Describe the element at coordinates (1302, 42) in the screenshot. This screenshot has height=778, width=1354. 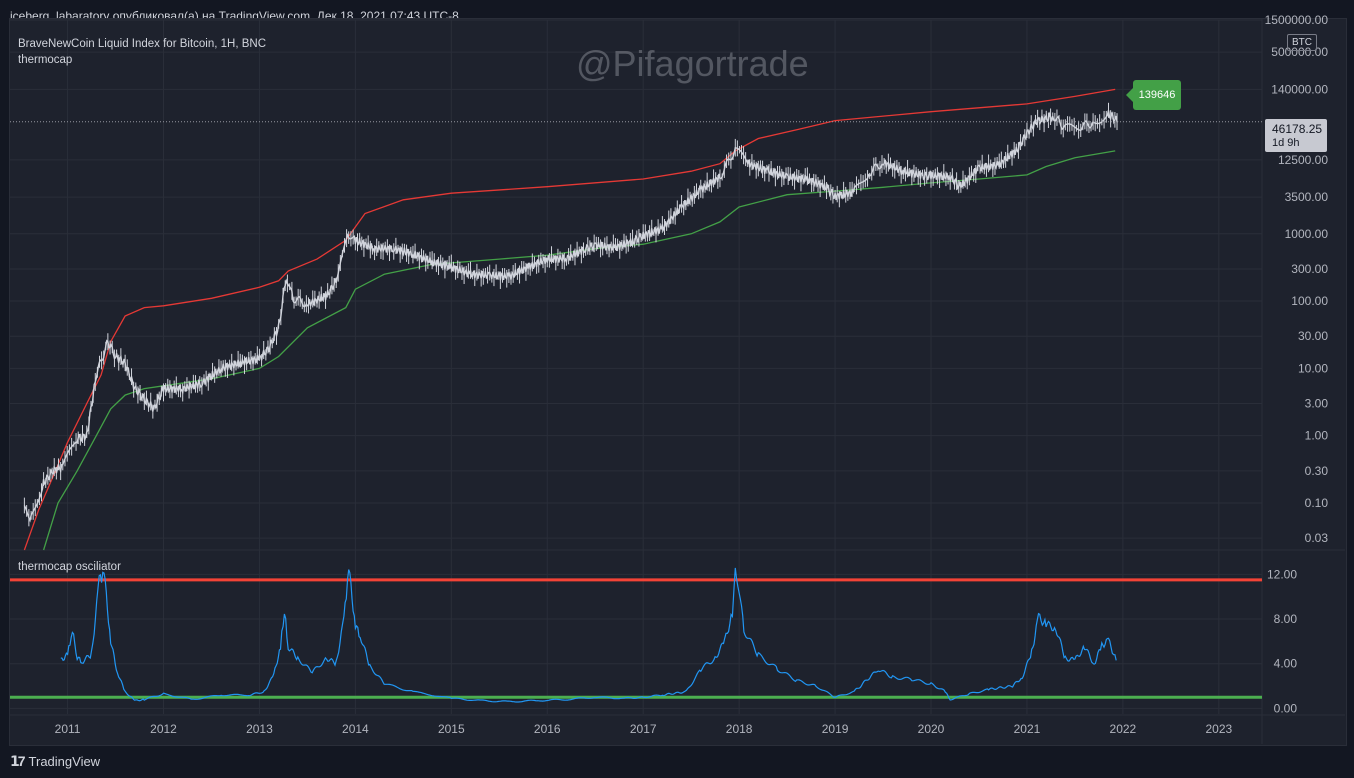
I see `currency-badge: BTC` at that location.